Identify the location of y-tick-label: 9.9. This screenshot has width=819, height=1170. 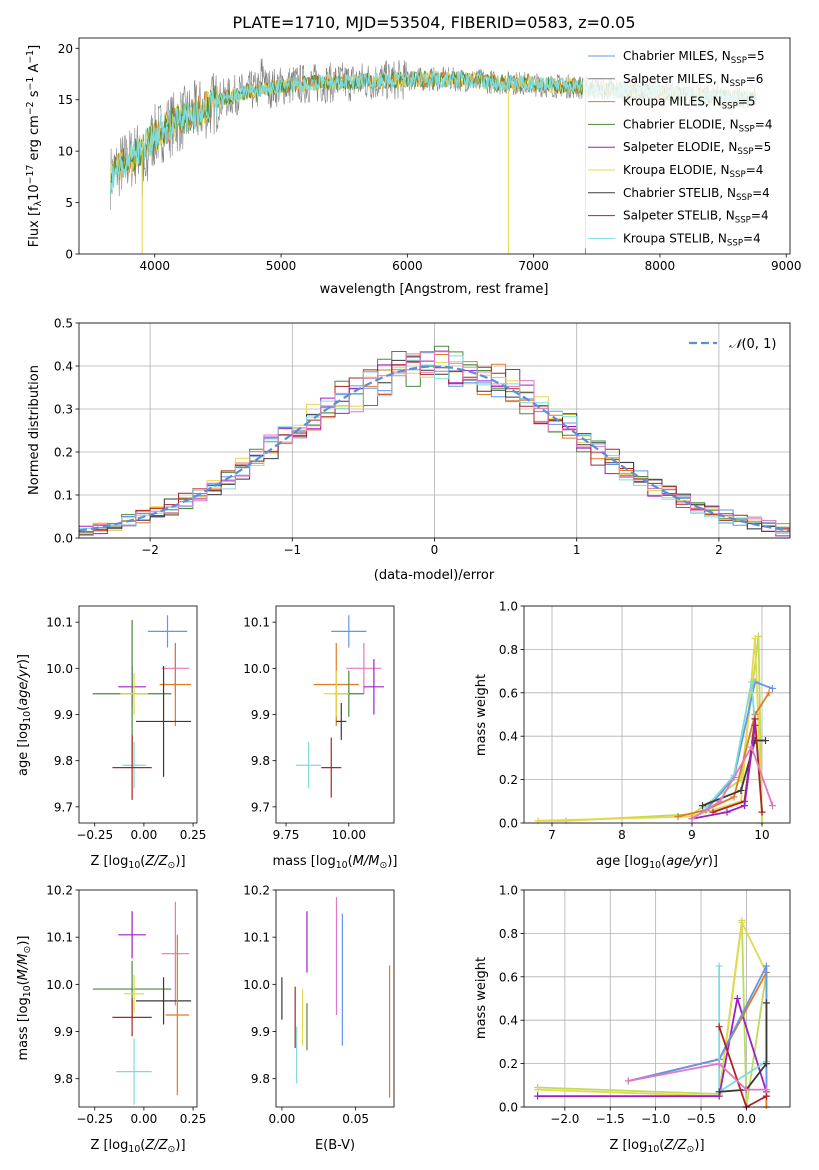
(260, 715).